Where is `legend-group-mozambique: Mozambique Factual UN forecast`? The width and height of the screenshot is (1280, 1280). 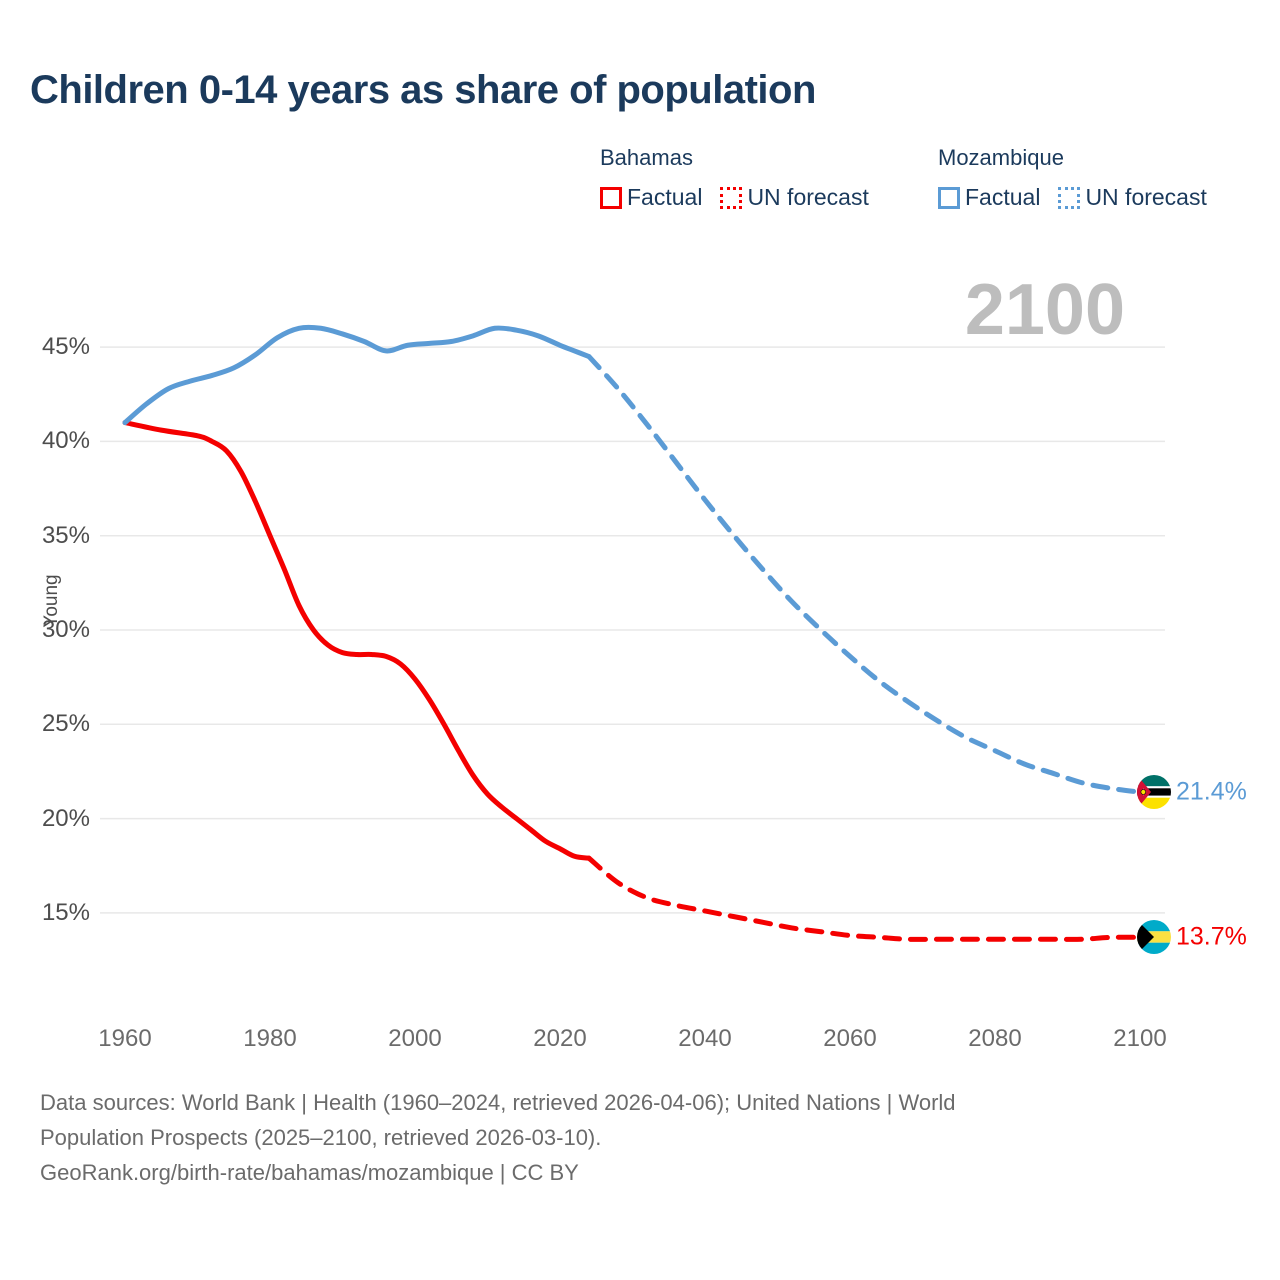
legend-group-mozambique: Mozambique Factual UN forecast is located at coordinates (1072, 177).